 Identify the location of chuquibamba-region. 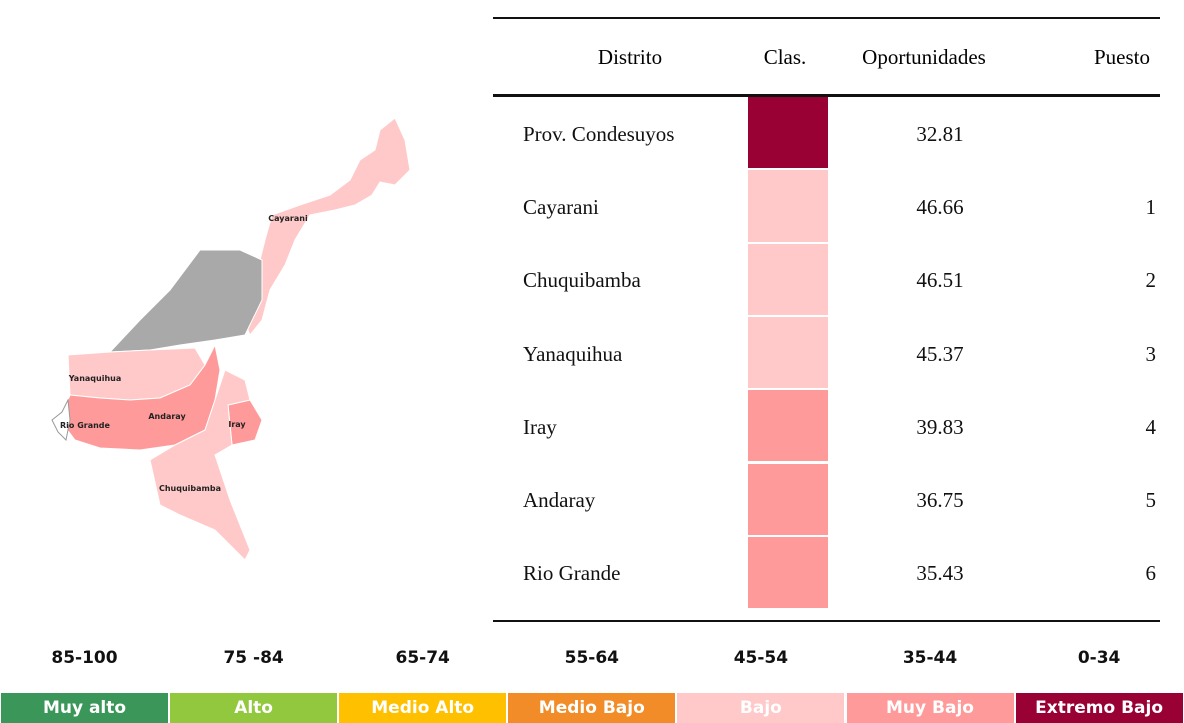
(200, 465).